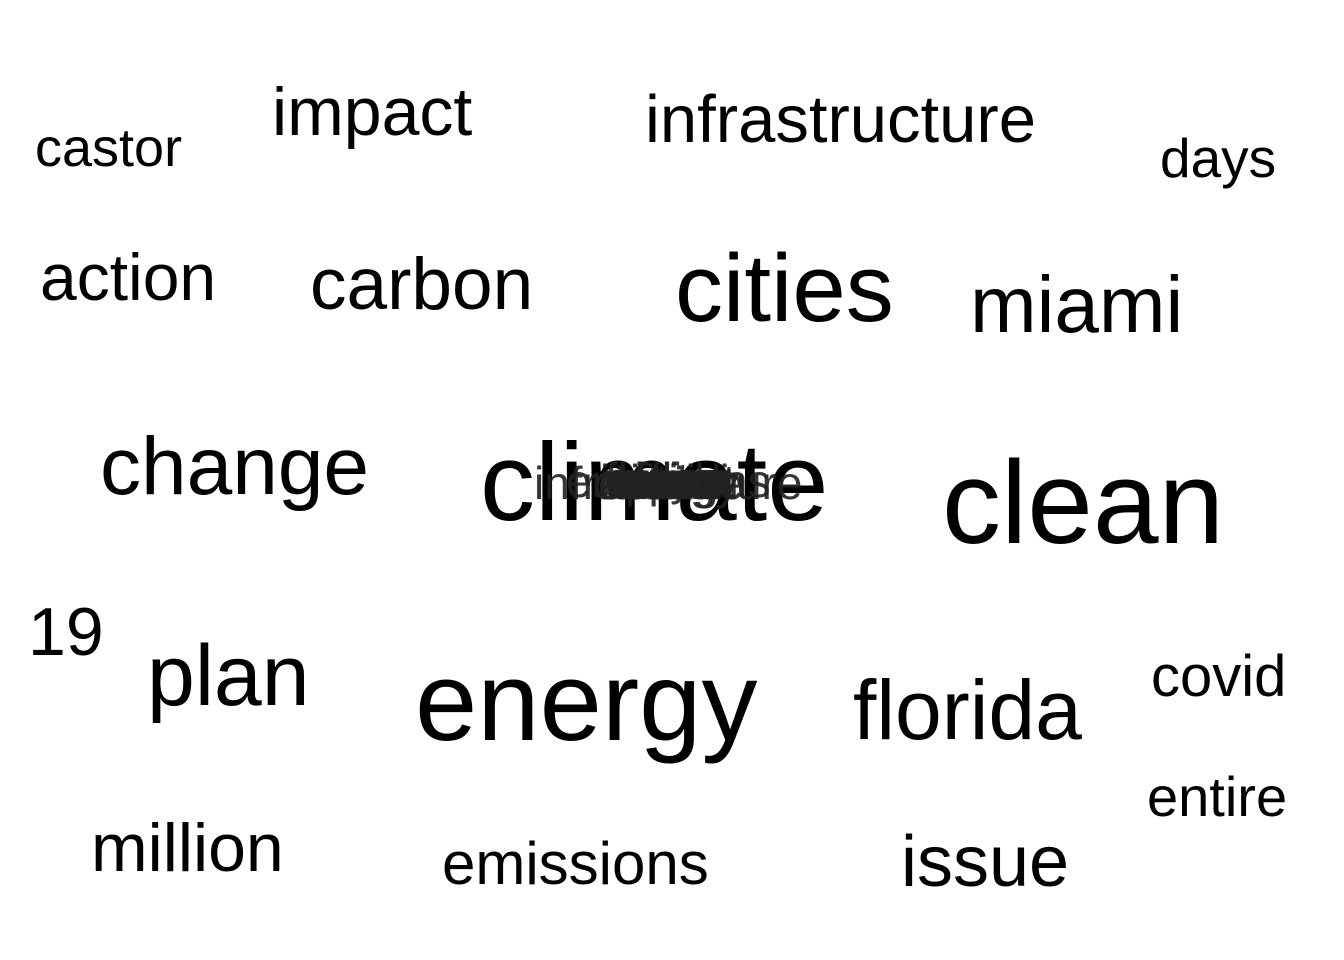 Image resolution: width=1344 pixels, height=960 pixels. What do you see at coordinates (586, 701) in the screenshot?
I see `word-energy: energy` at bounding box center [586, 701].